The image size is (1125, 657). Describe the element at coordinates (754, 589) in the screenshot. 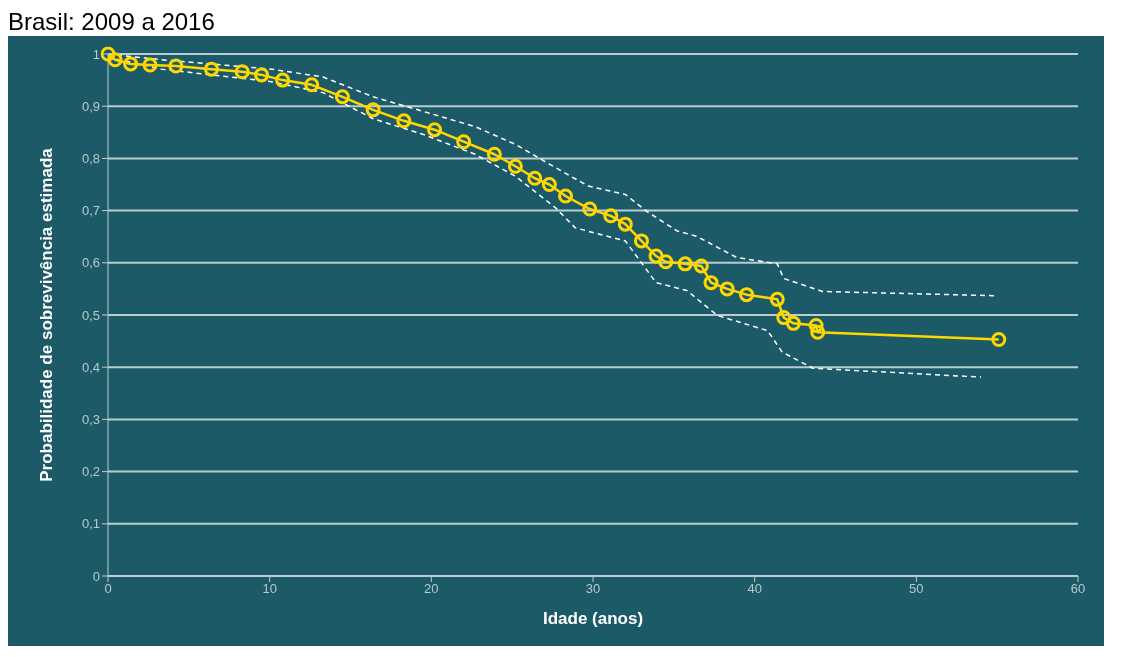

I see `x-tick-label: 40` at that location.